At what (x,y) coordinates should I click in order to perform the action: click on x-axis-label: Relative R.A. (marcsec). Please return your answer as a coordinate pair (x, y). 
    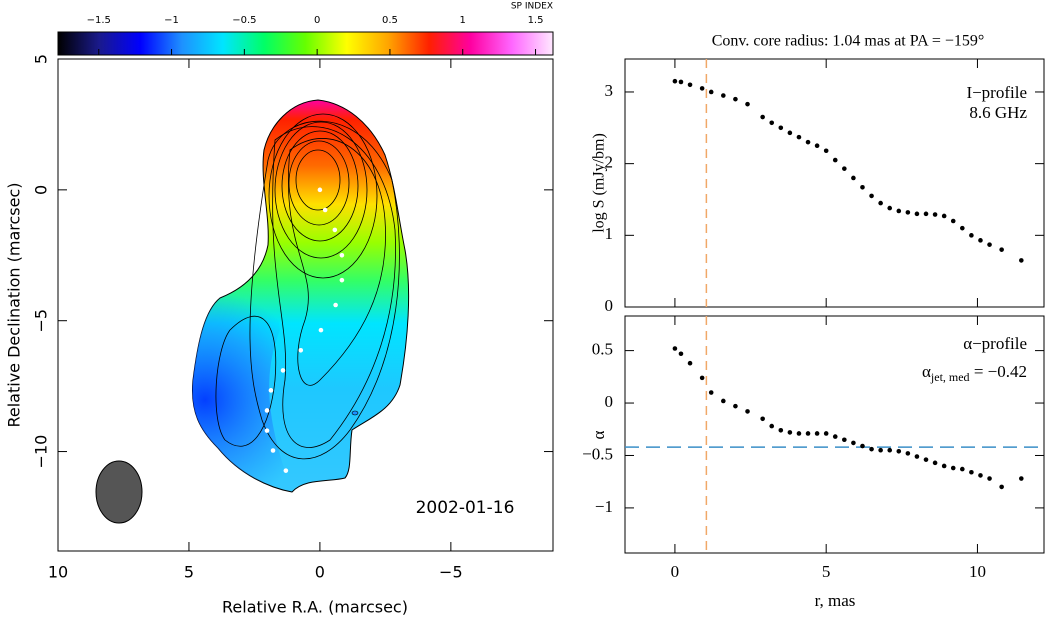
    Looking at the image, I should click on (315, 607).